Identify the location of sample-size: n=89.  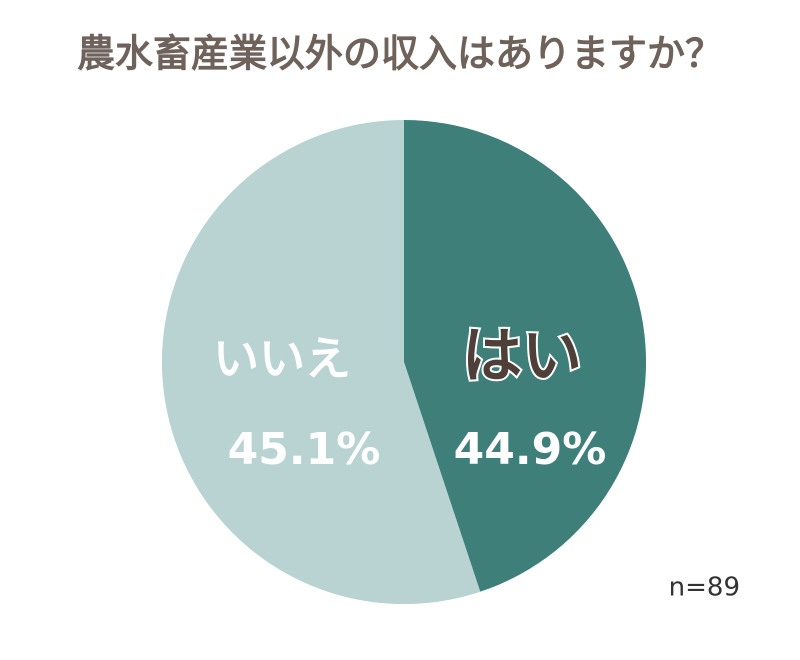
(704, 588).